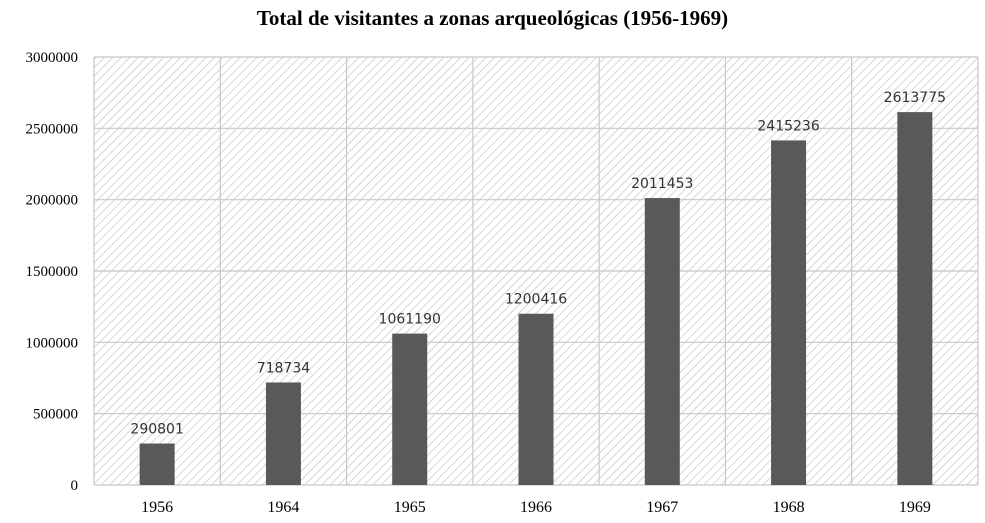 The image size is (985, 523). Describe the element at coordinates (283, 433) in the screenshot. I see `bar-1964` at that location.